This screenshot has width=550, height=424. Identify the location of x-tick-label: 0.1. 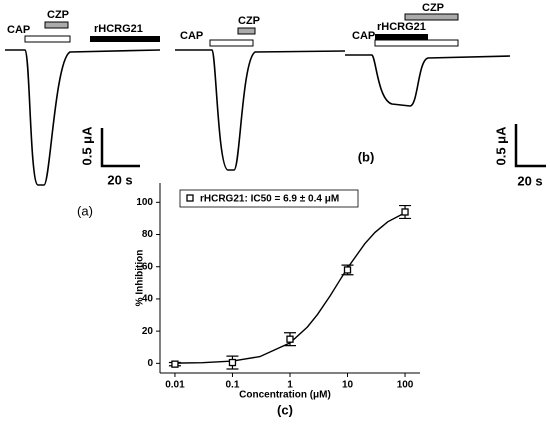
(233, 385).